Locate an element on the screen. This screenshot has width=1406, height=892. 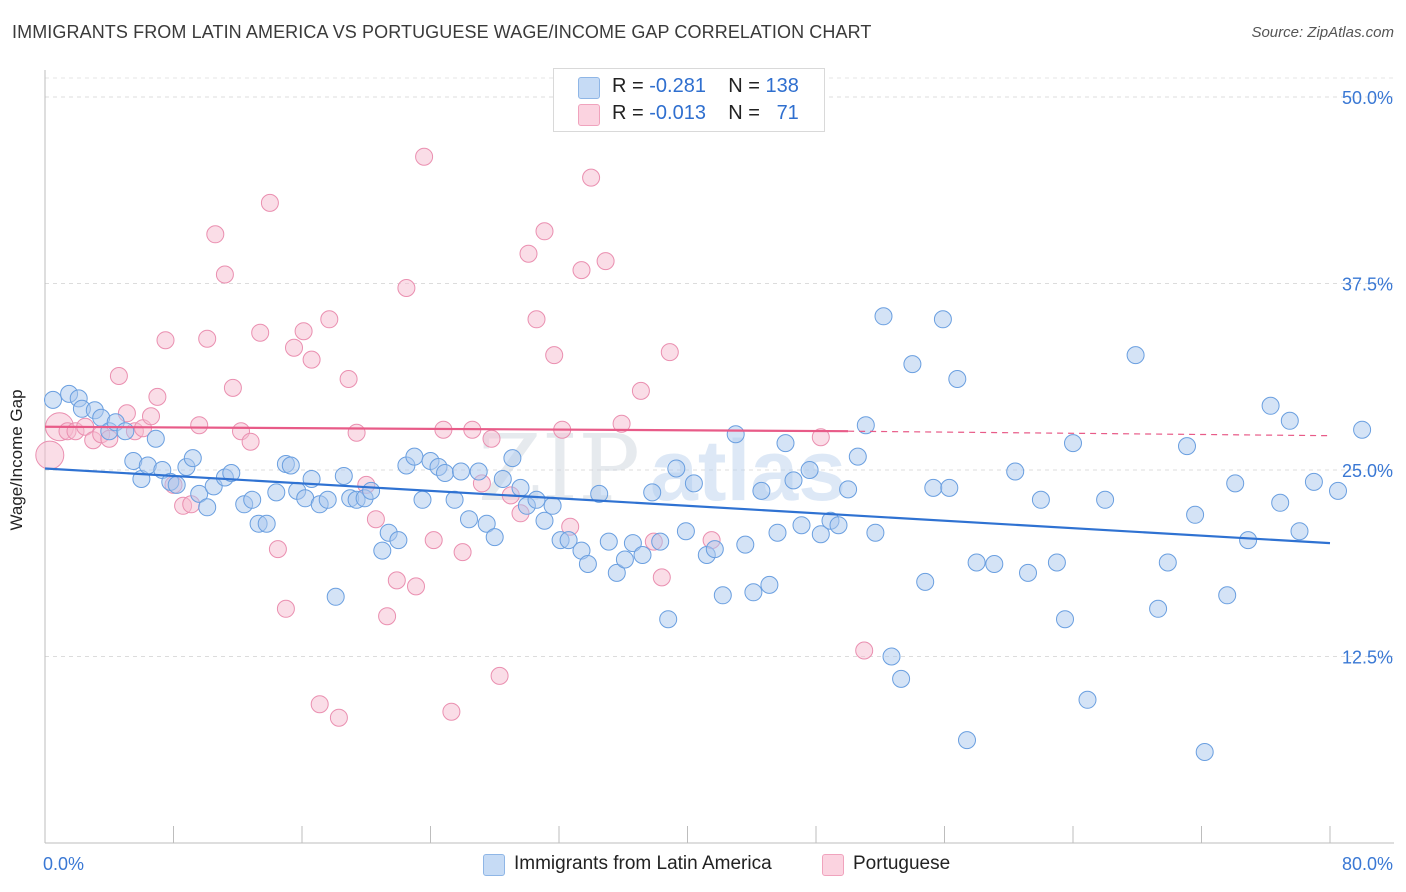
portuguese-trend-extension is located at coordinates (1089, 433).